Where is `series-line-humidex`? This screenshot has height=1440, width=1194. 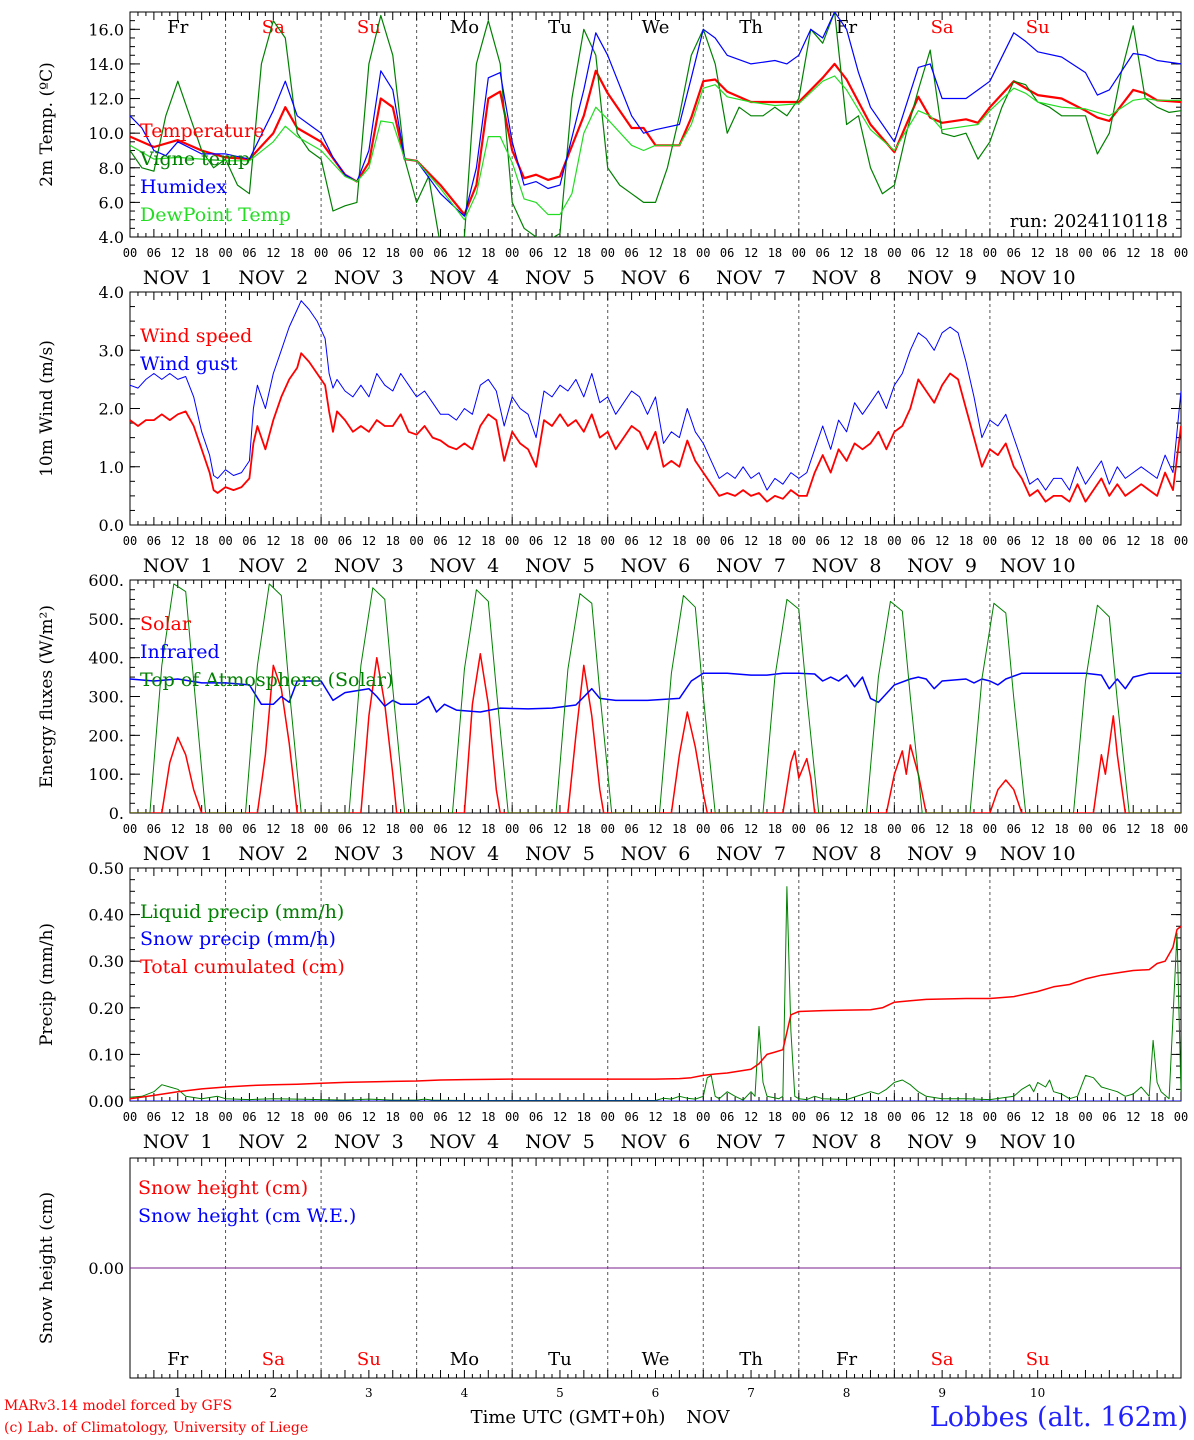
series-line-humidex is located at coordinates (655, 114).